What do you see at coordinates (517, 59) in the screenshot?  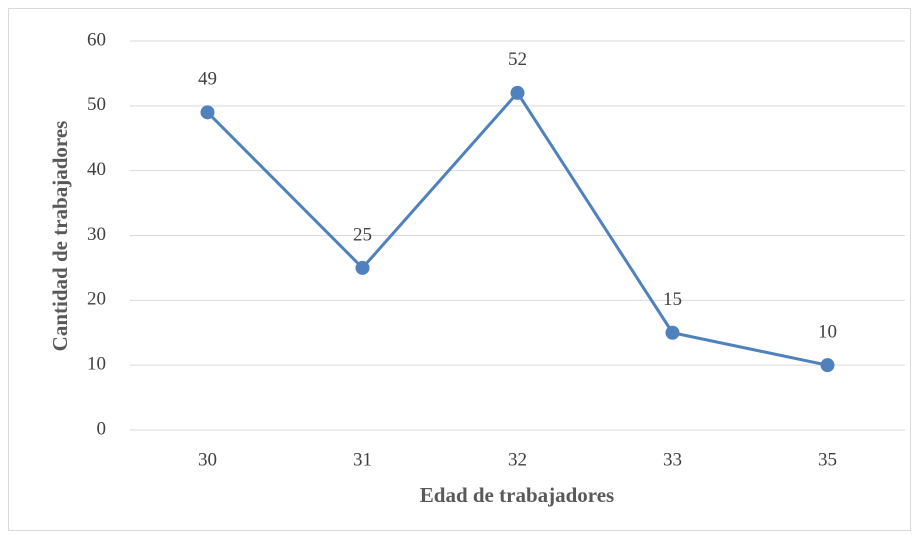 I see `data-label: 52` at bounding box center [517, 59].